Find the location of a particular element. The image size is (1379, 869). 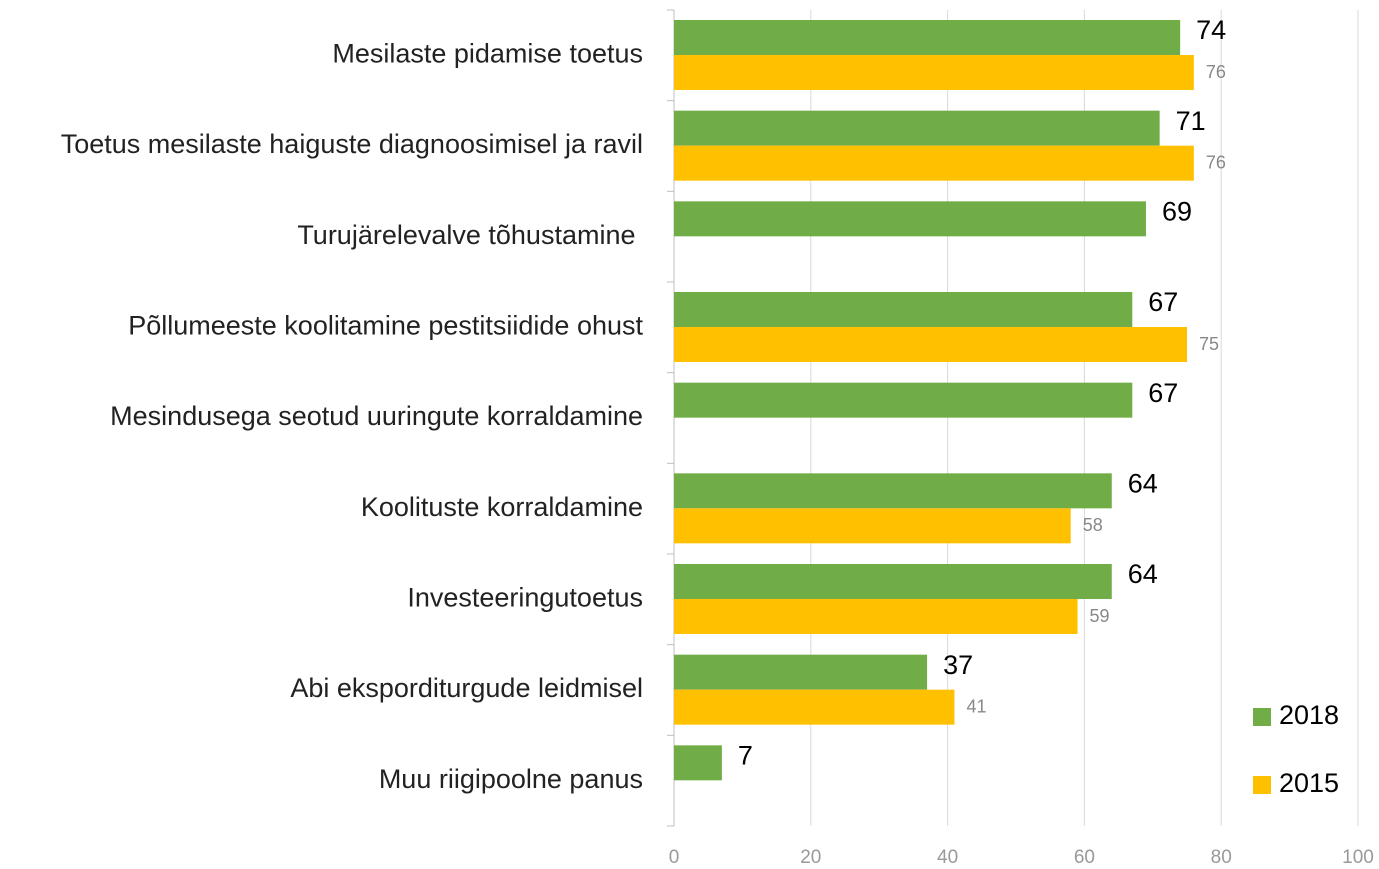

value-label: 37 is located at coordinates (958, 665).